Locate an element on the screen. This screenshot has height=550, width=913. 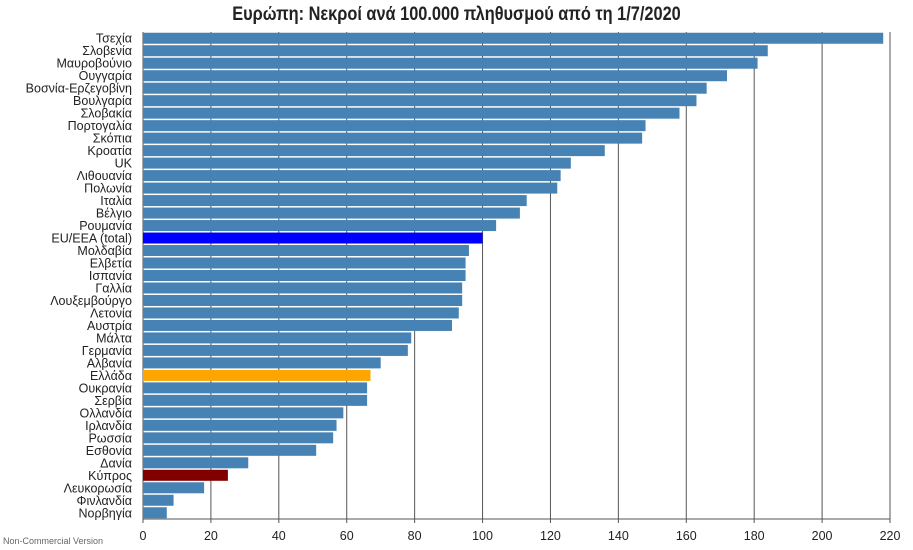
x-tick-label: 60 is located at coordinates (347, 536).